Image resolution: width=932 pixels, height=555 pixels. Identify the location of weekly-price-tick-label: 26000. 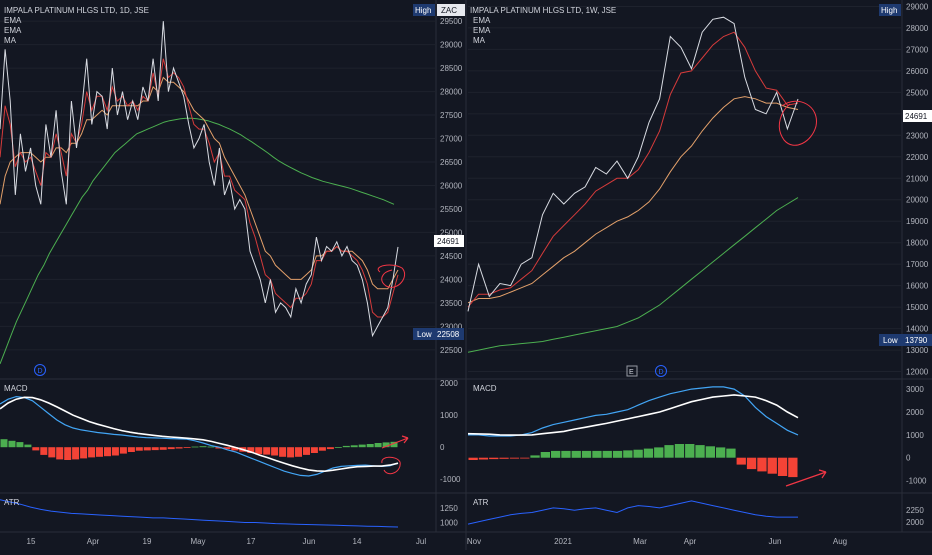
(917, 71).